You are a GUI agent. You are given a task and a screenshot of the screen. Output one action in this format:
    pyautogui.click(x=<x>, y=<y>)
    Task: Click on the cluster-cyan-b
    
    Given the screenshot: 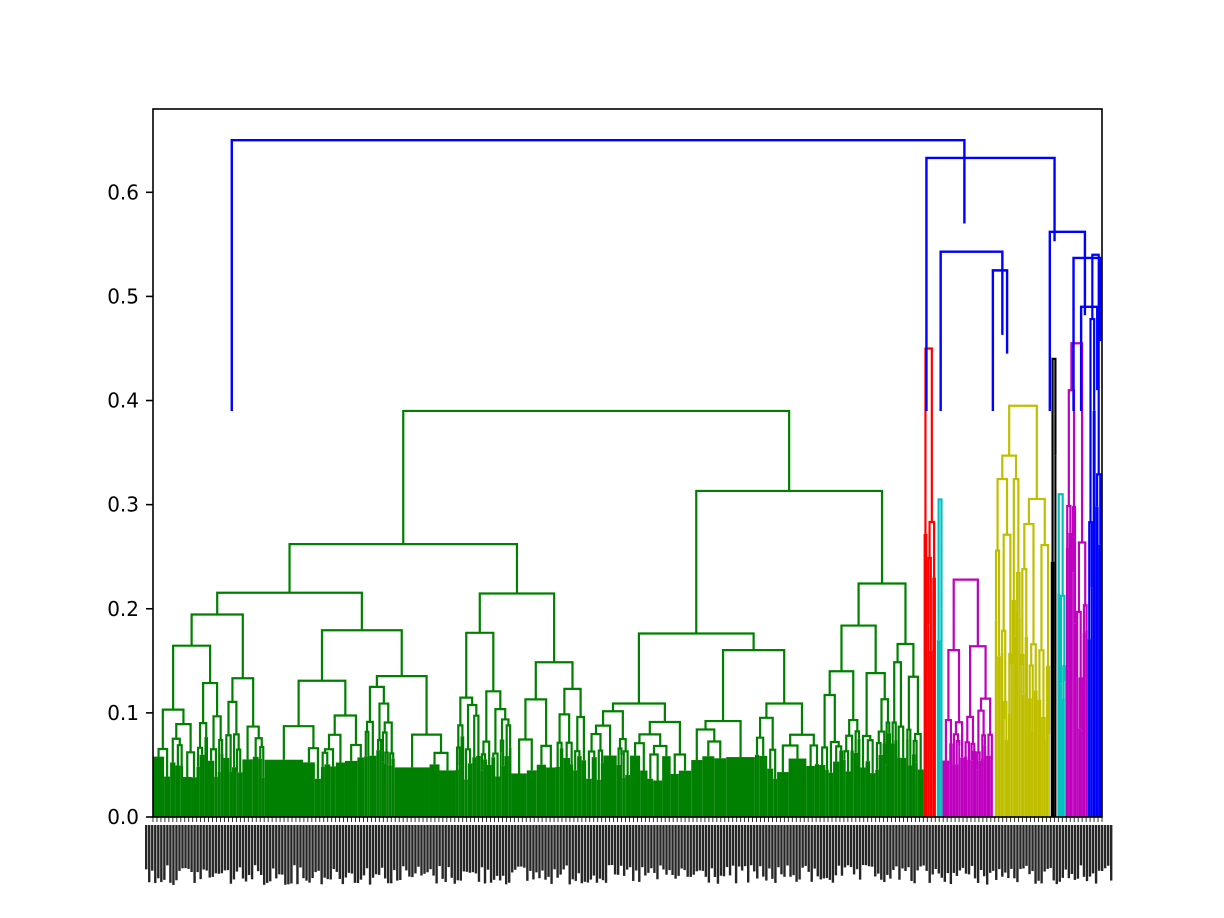 What is the action you would take?
    pyautogui.click(x=1062, y=655)
    